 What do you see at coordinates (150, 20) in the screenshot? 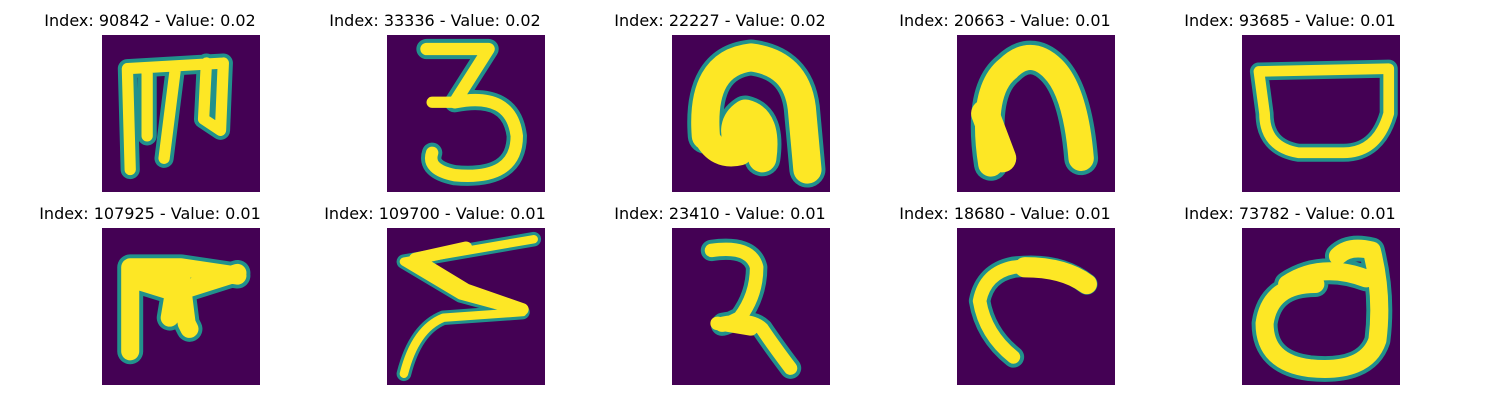
I see `panel-title: Index: 90842 - Value: 0.02` at bounding box center [150, 20].